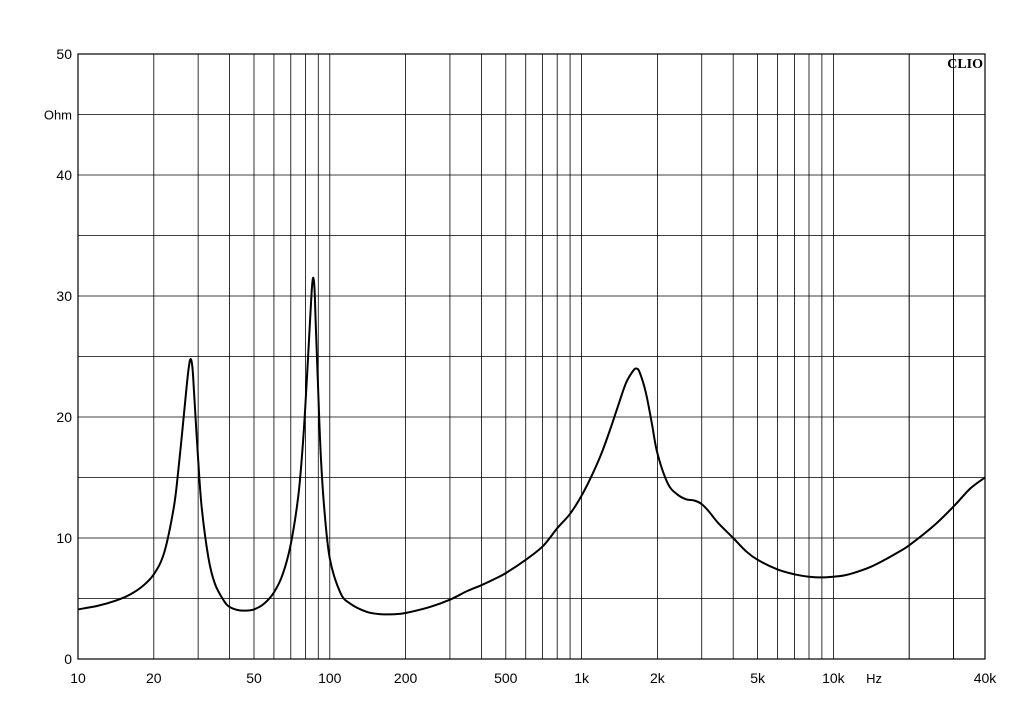 The height and width of the screenshot is (716, 1024). Describe the element at coordinates (834, 678) in the screenshot. I see `x-tick-label: 10k` at that location.